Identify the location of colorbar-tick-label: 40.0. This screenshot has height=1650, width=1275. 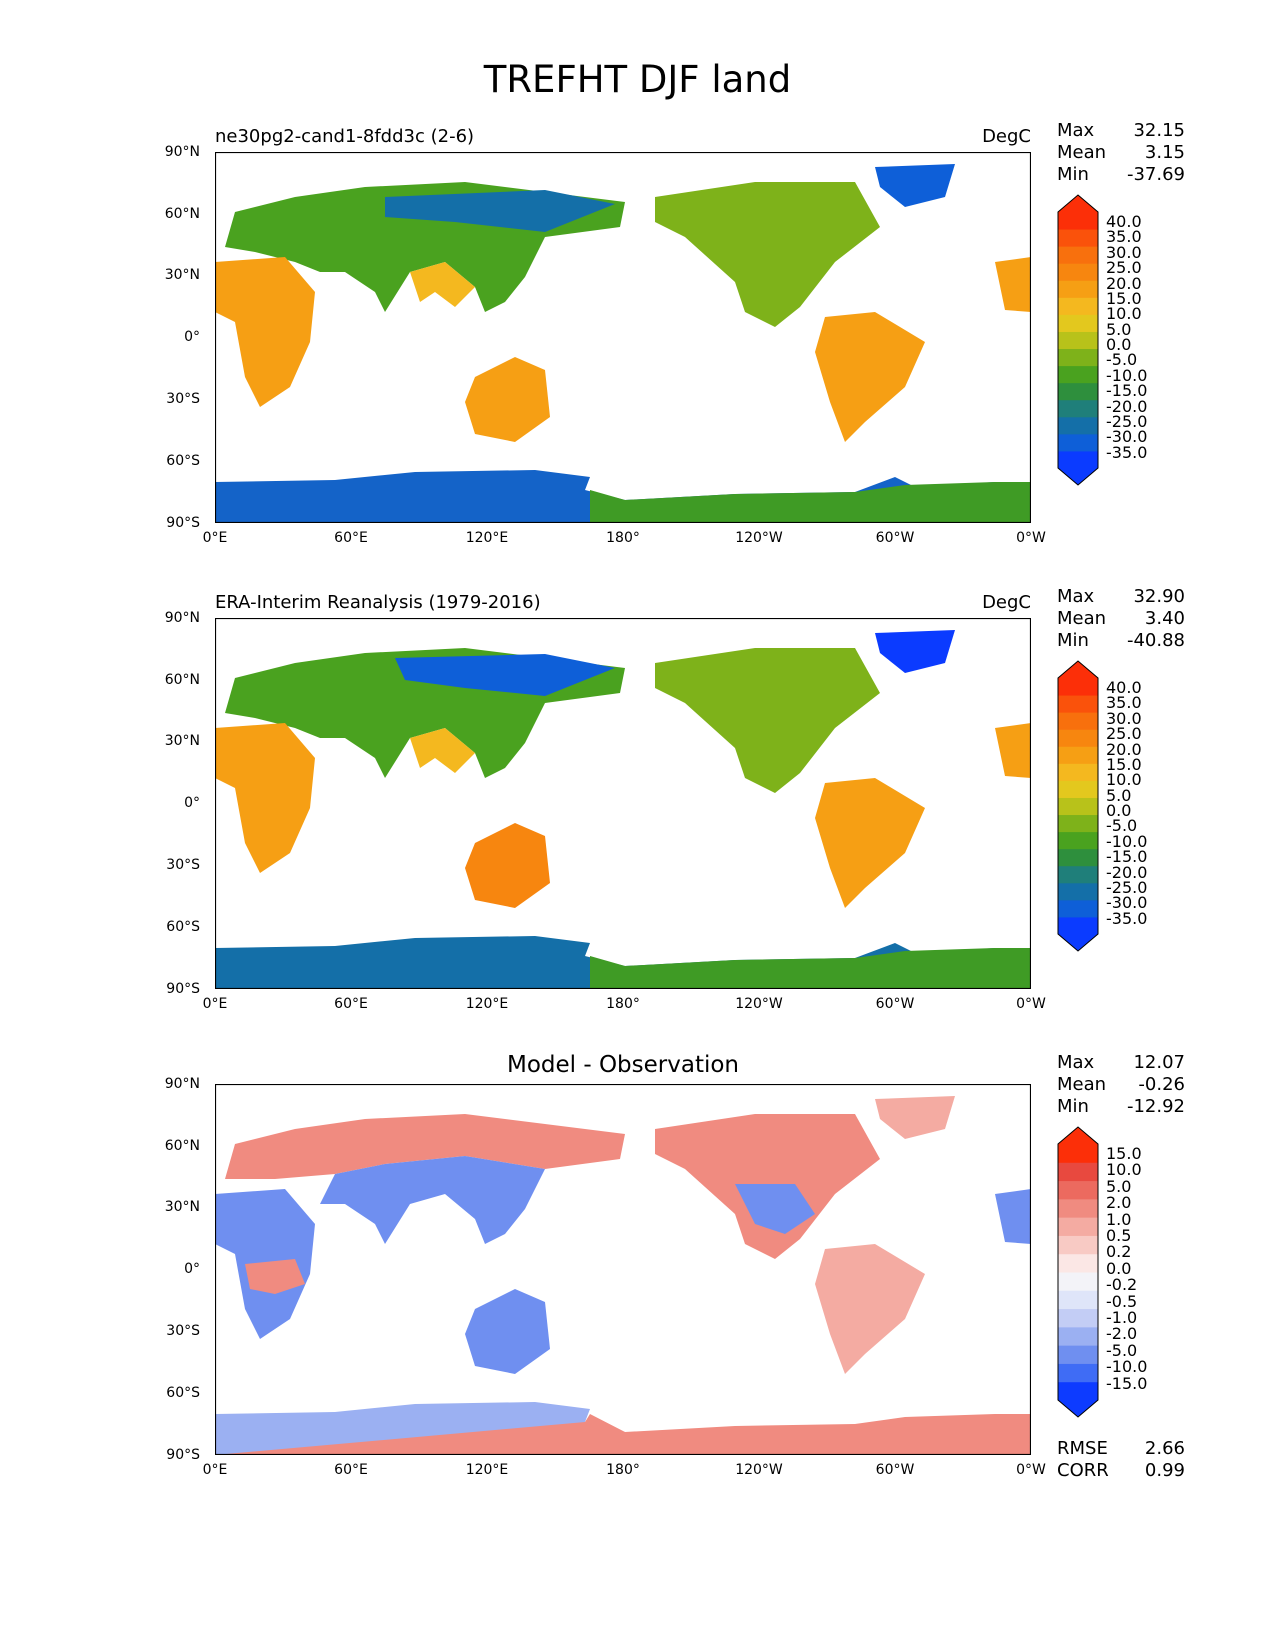
(1124, 221).